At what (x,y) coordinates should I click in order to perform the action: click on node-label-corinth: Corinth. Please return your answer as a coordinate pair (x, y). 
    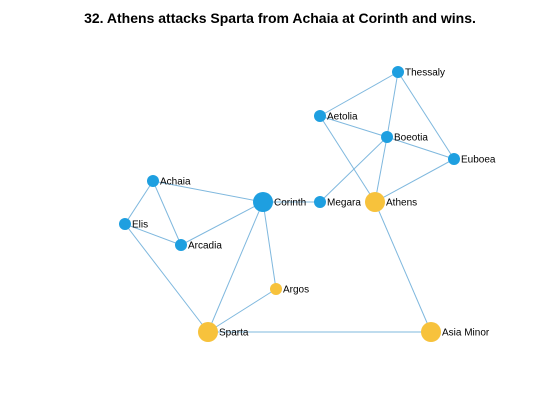
    Looking at the image, I should click on (290, 203).